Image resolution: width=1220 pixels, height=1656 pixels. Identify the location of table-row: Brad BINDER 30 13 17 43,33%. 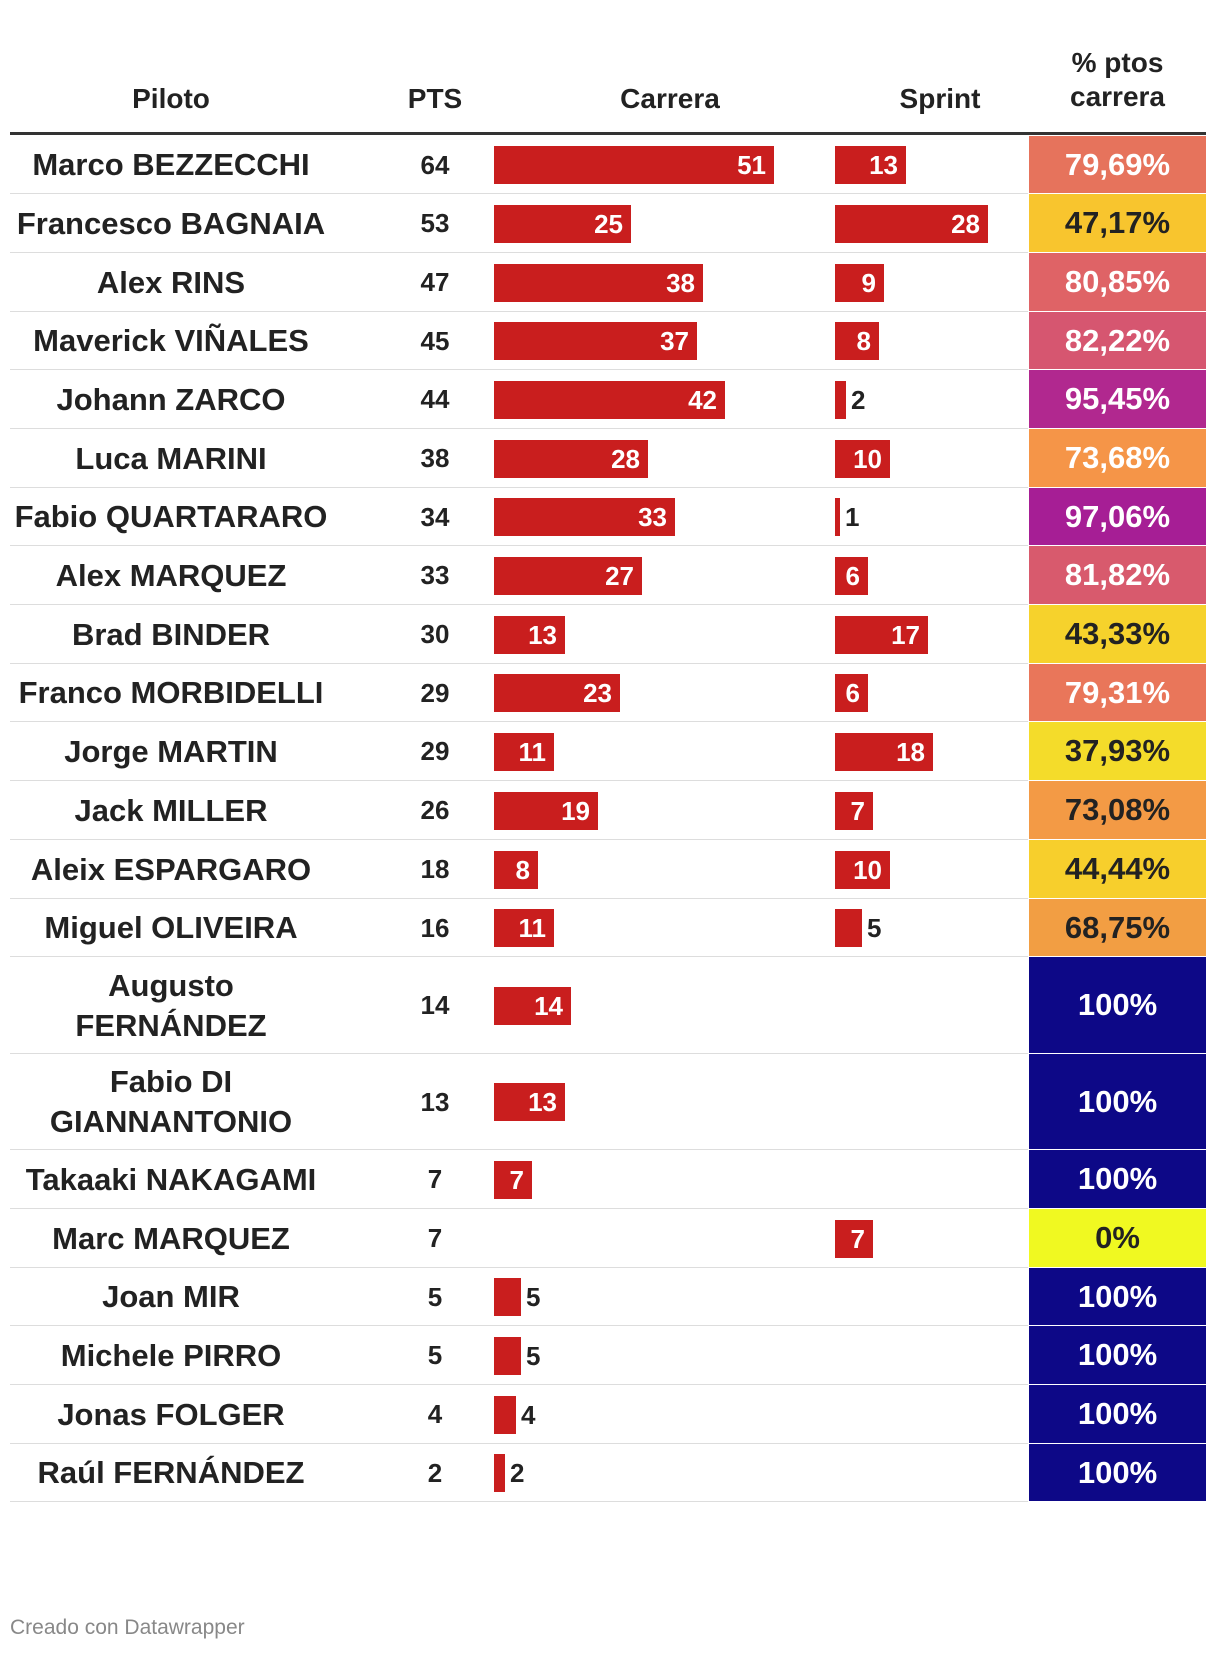
(608, 634).